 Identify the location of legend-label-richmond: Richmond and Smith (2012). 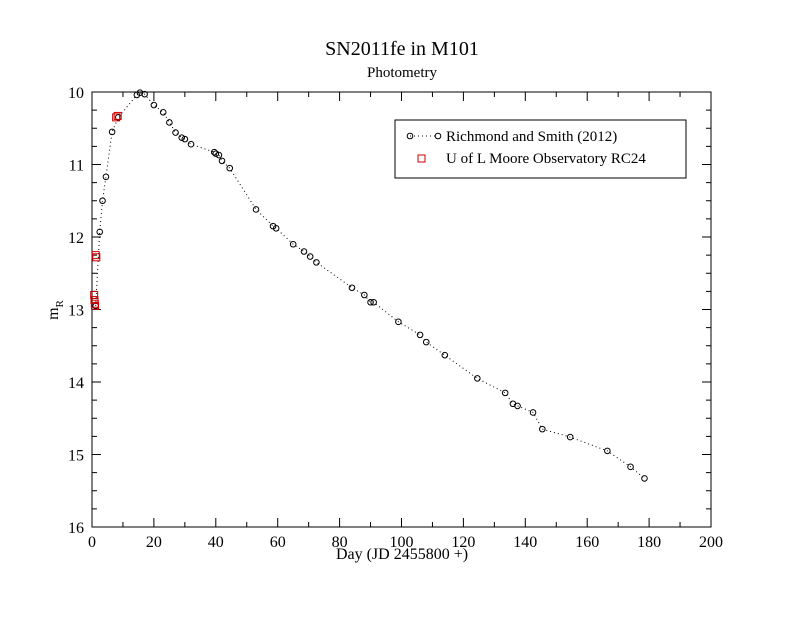
(531, 137).